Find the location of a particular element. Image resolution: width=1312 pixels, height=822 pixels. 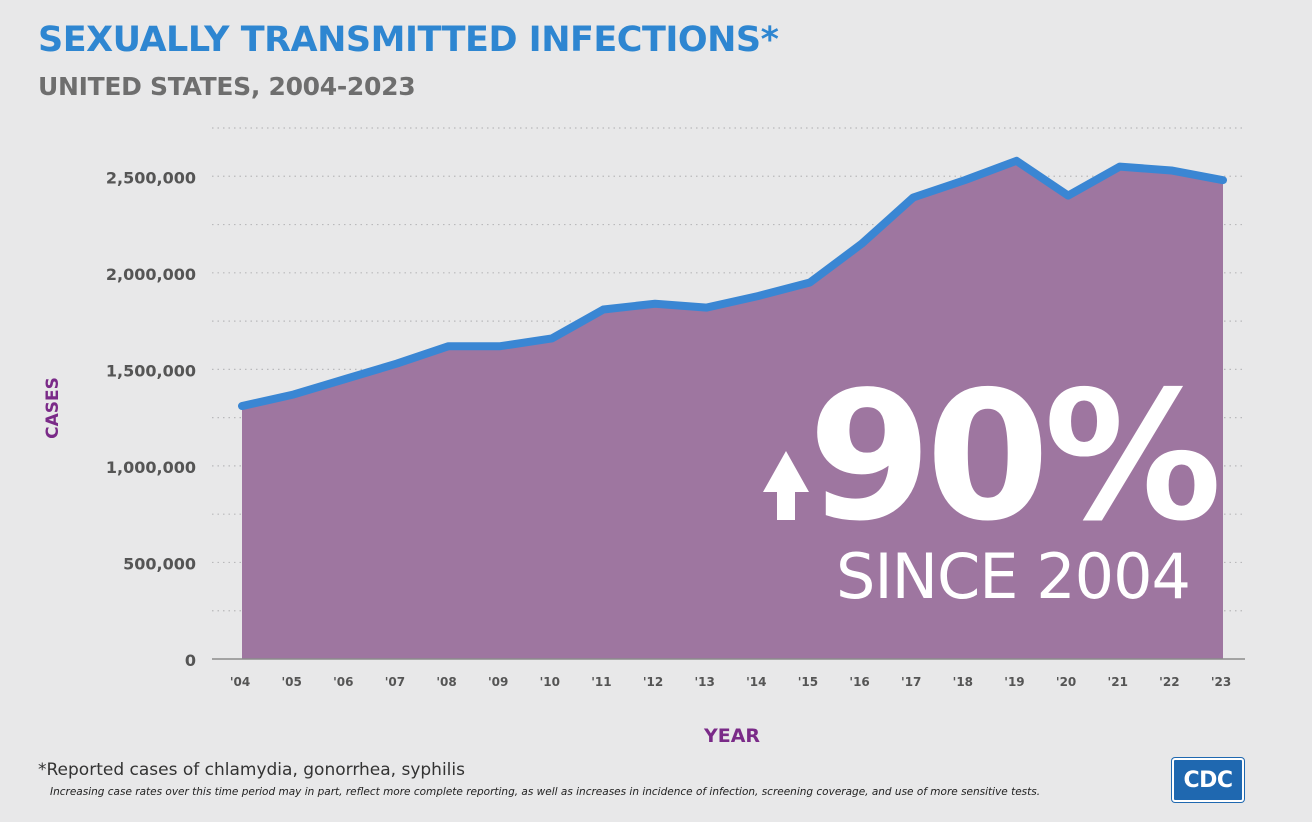

x-tick-label: '06 is located at coordinates (343, 682).